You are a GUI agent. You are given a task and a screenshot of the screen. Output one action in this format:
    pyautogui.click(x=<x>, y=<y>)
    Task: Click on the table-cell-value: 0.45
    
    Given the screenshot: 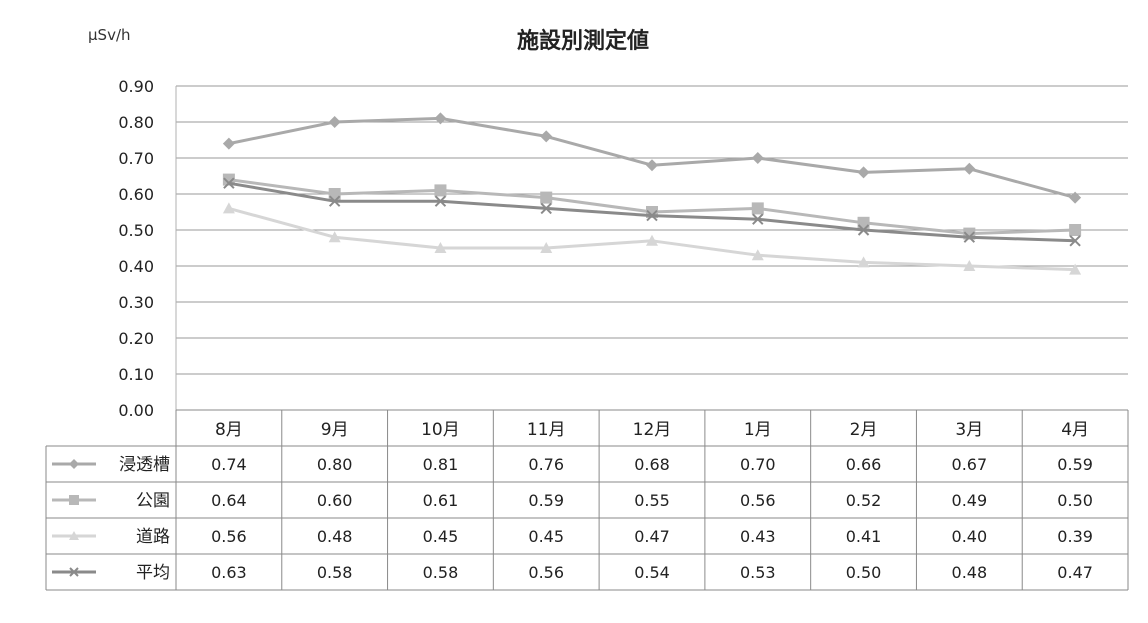 What is the action you would take?
    pyautogui.click(x=441, y=536)
    